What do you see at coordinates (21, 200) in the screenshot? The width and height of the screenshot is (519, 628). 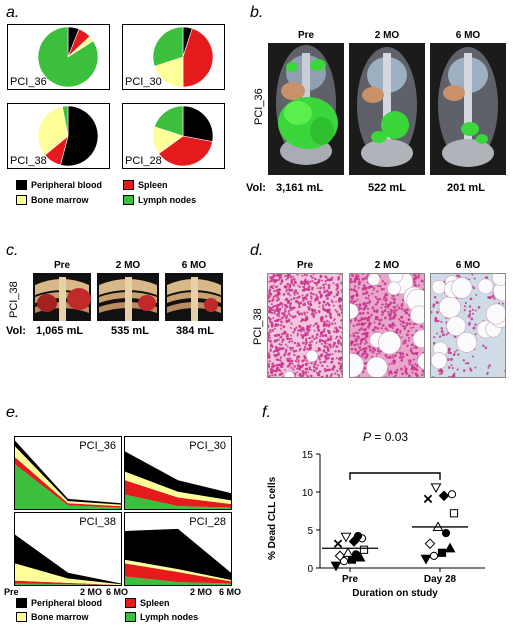 I see `legend-a-swatch-bone-marrow` at bounding box center [21, 200].